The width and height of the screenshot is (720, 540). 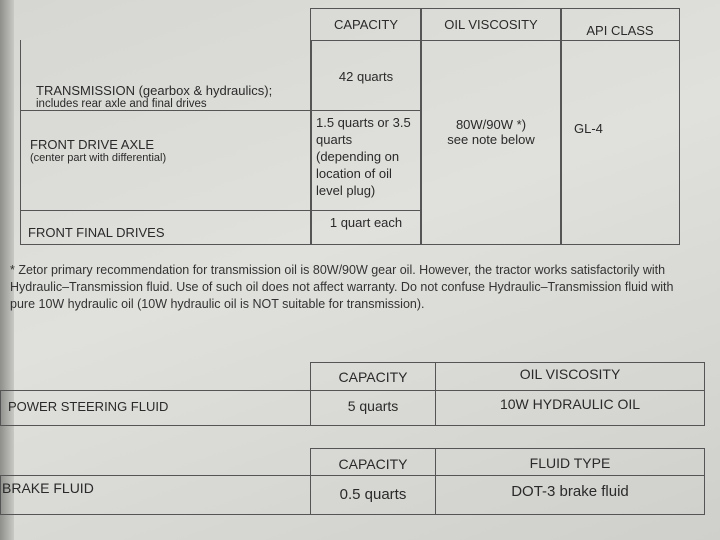 What do you see at coordinates (48, 488) in the screenshot?
I see `row-name: BRAKE FLUID` at bounding box center [48, 488].